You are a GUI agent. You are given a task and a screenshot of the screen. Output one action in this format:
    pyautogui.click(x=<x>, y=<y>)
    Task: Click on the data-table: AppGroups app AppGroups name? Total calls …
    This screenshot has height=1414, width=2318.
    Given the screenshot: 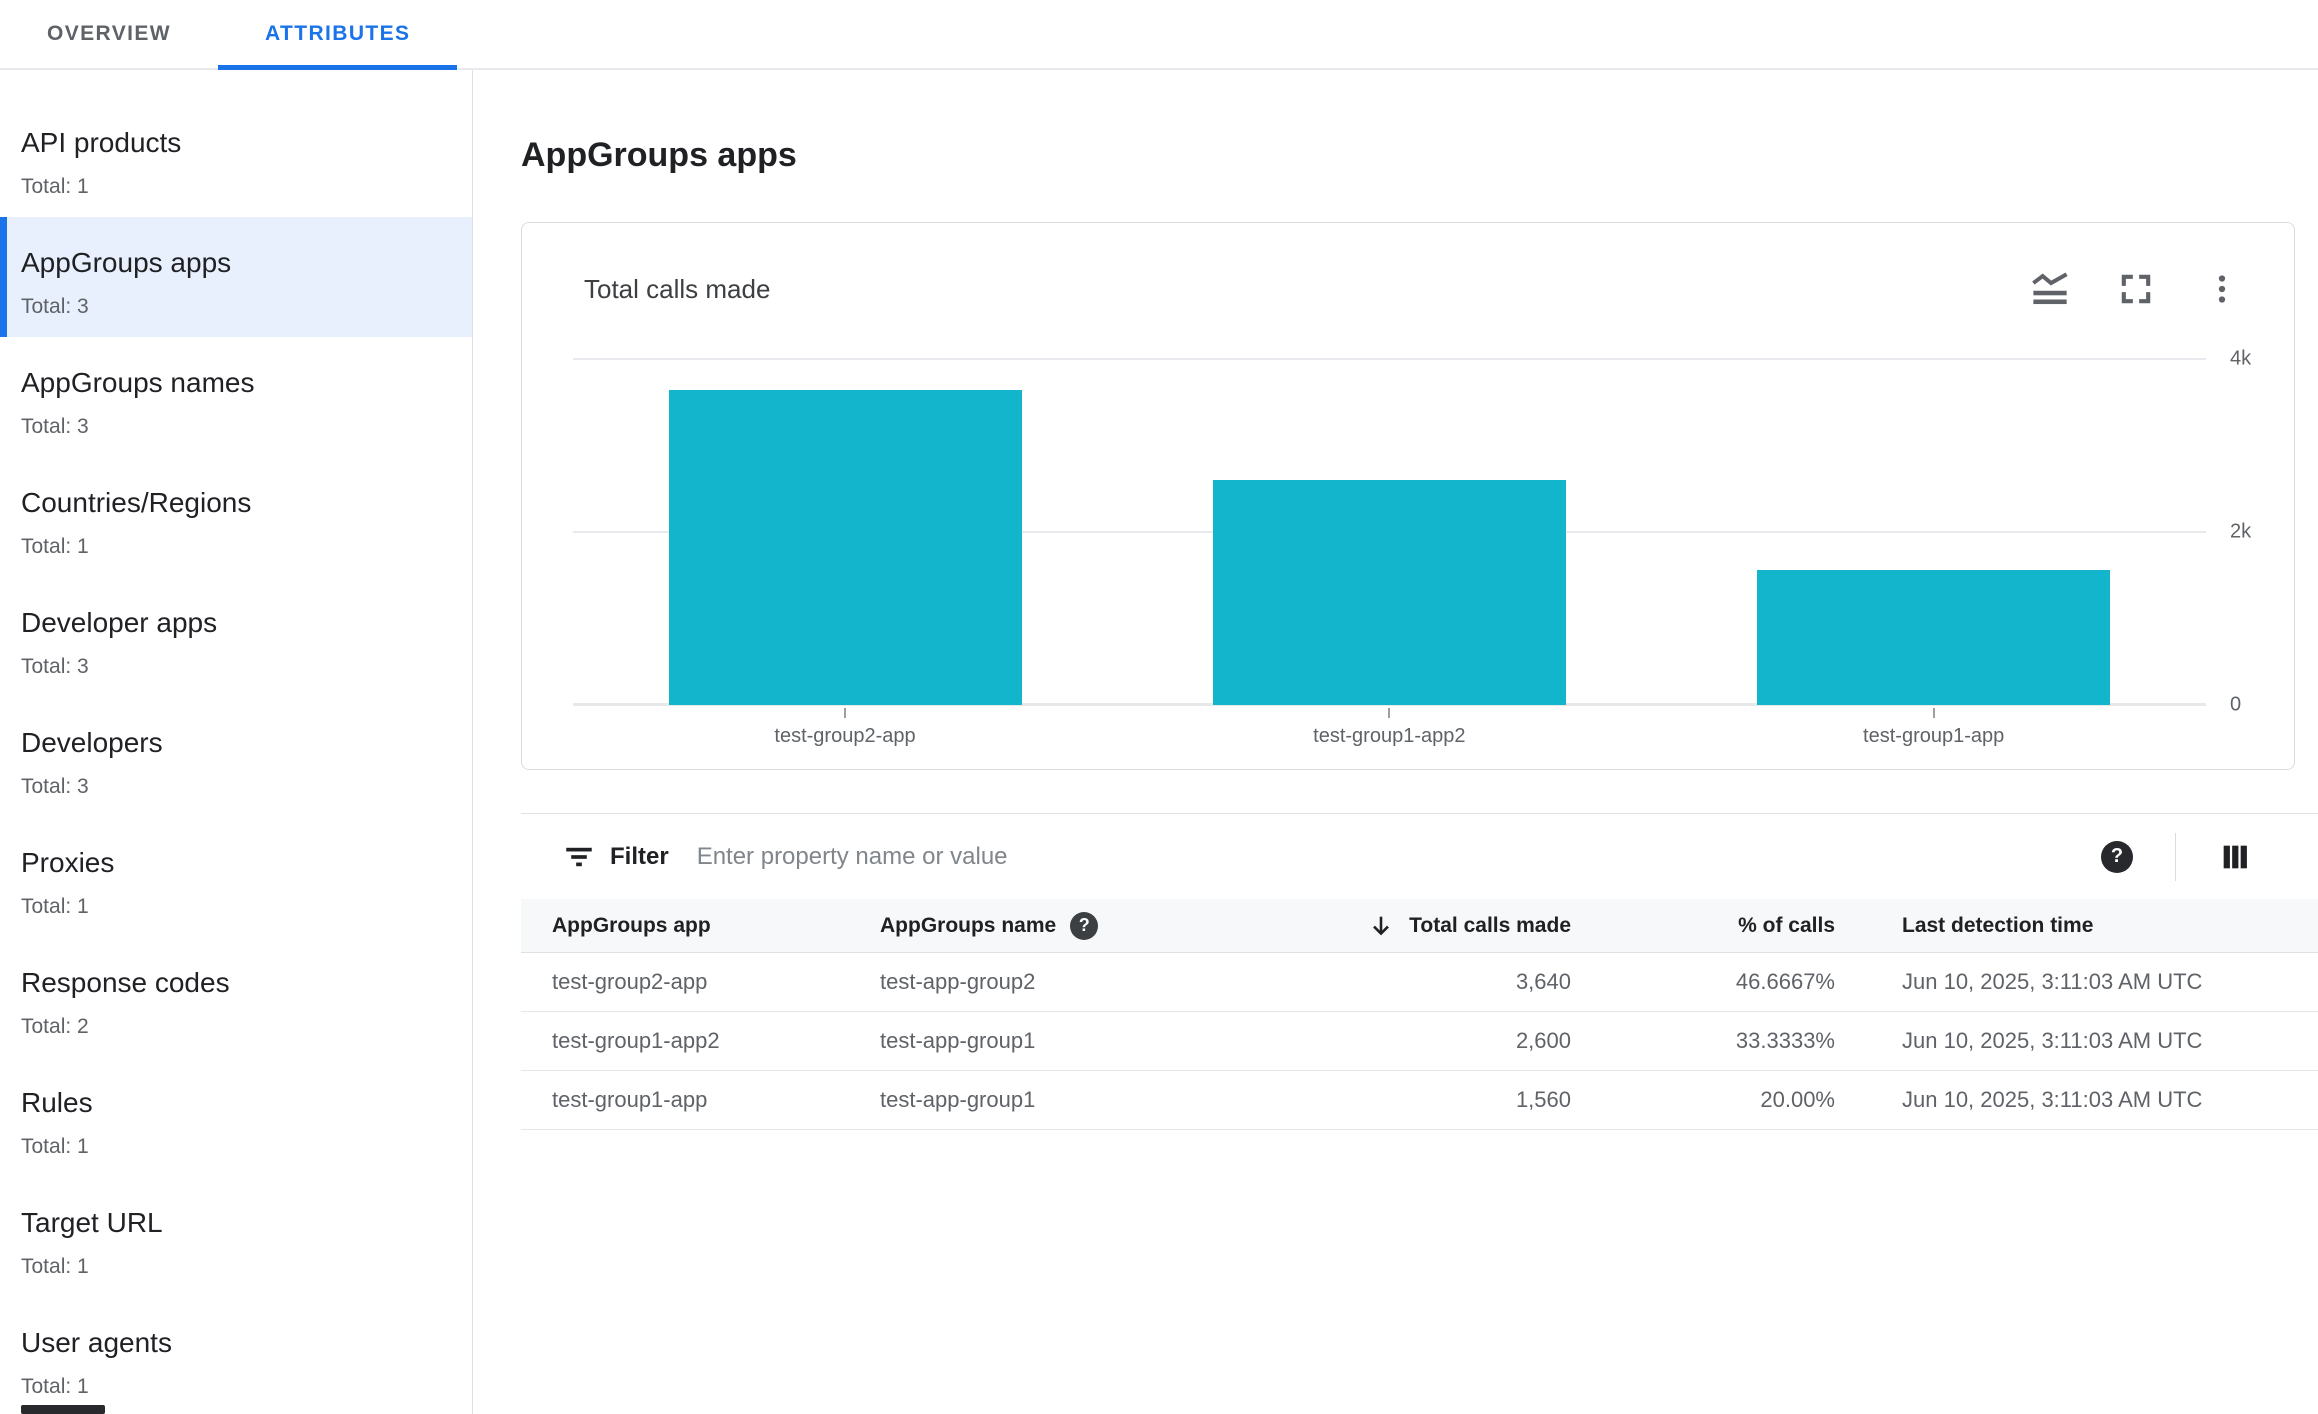 What is the action you would take?
    pyautogui.click(x=1419, y=1014)
    